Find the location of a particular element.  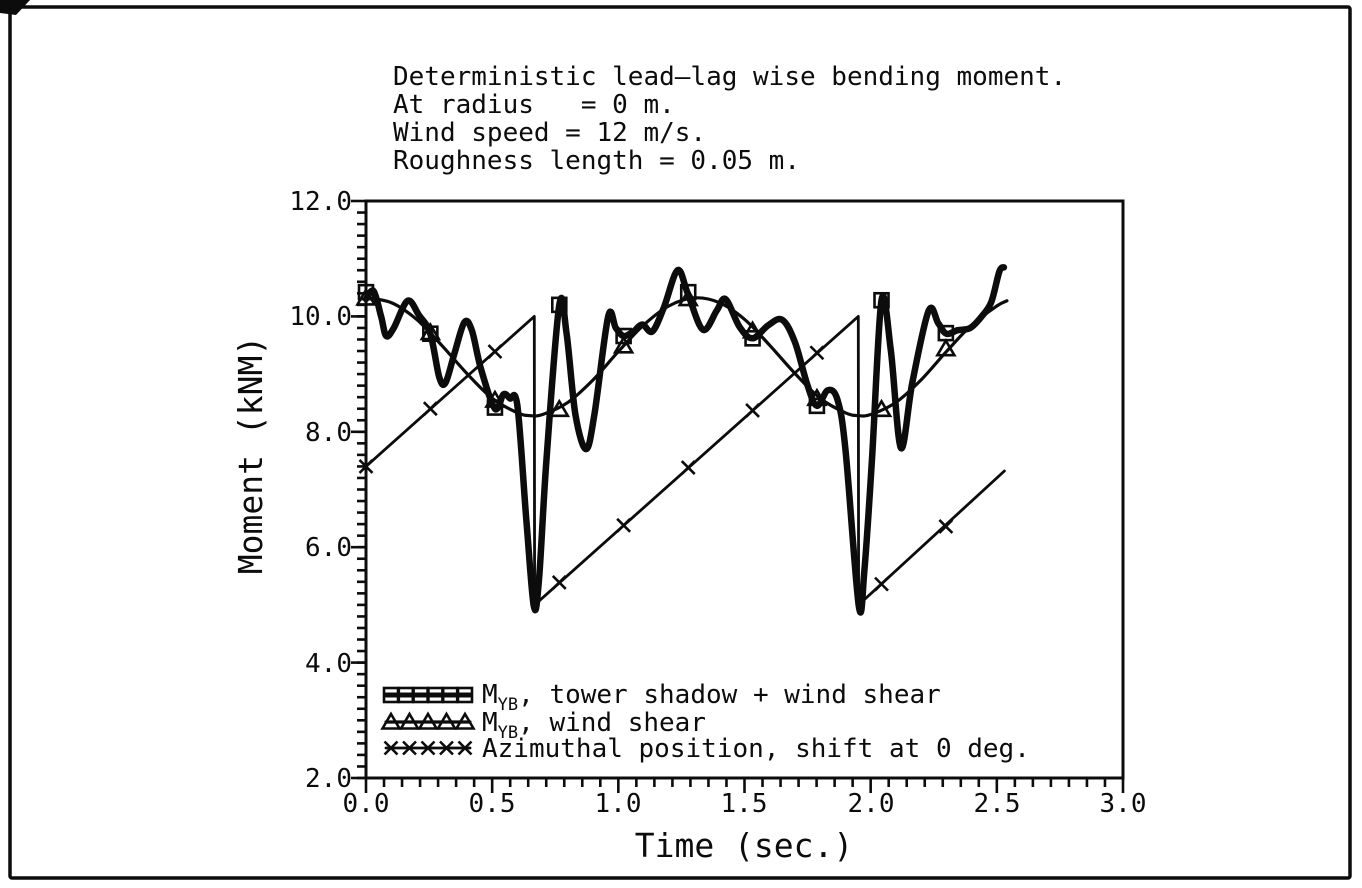

y-tick-10: 10.0 is located at coordinates (320, 317).